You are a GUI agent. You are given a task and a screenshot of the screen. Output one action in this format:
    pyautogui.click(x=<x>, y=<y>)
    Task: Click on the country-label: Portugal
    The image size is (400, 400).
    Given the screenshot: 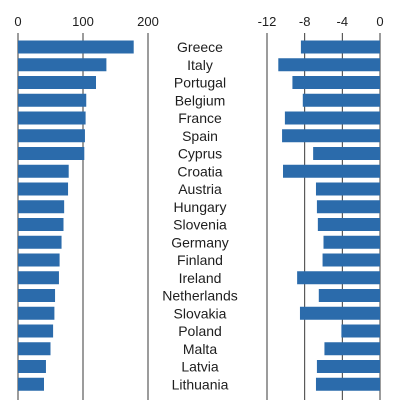 What is the action you would take?
    pyautogui.click(x=200, y=83)
    